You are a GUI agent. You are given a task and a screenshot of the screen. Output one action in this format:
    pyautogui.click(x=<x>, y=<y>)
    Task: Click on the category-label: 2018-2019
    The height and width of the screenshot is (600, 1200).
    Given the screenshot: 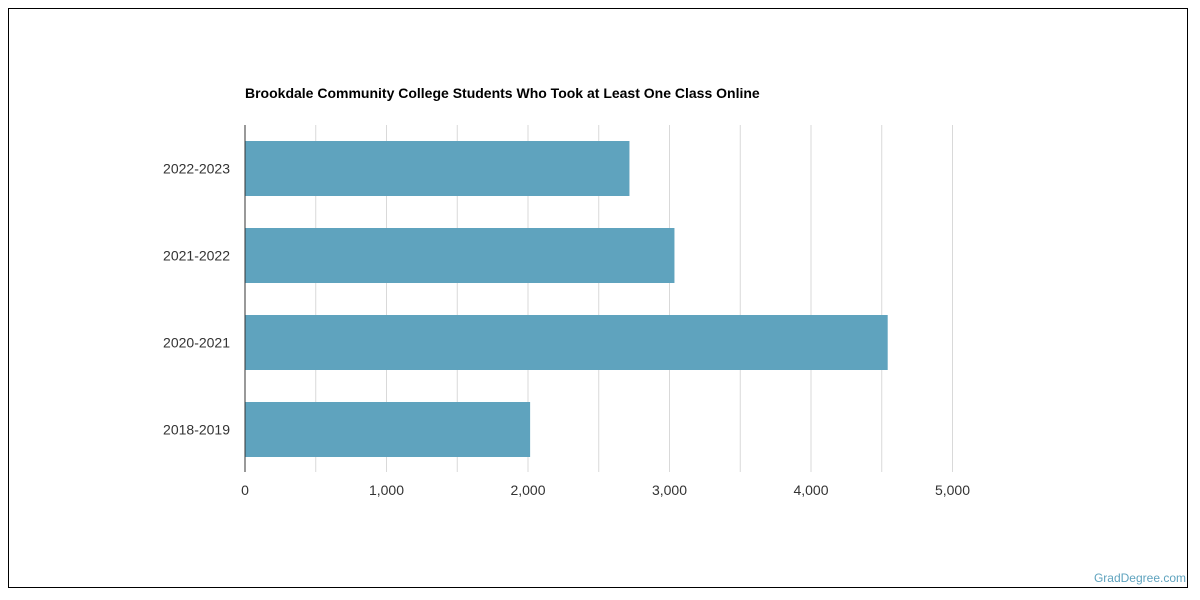 What is the action you would take?
    pyautogui.click(x=196, y=430)
    